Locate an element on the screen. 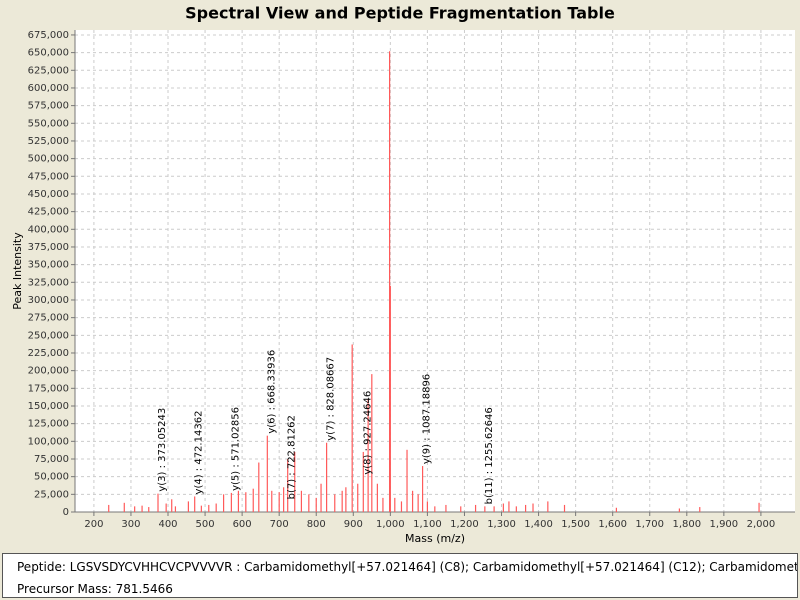 This screenshot has width=800, height=600. x-tick-label: 1,500 is located at coordinates (575, 524).